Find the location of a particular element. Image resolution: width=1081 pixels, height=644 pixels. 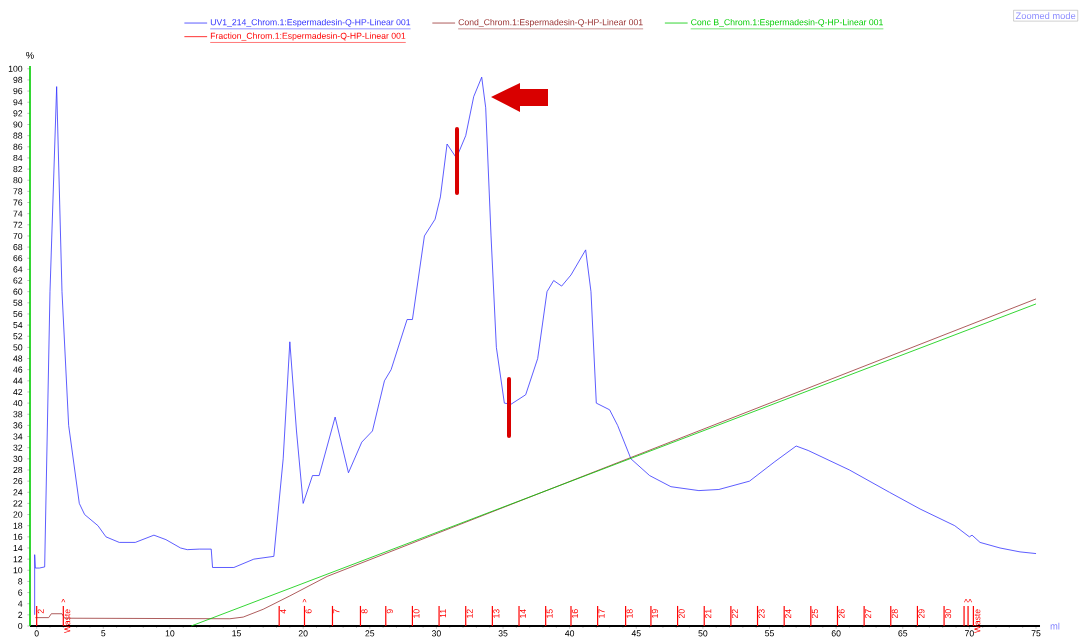

x-tick-label: 35 is located at coordinates (503, 633).